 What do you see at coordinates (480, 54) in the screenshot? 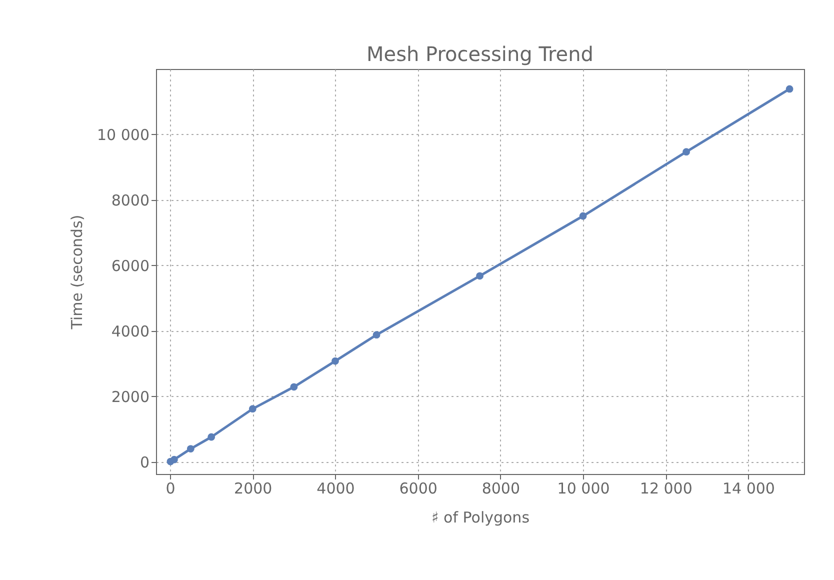
I see `chart-title: Mesh Processing Trend` at bounding box center [480, 54].